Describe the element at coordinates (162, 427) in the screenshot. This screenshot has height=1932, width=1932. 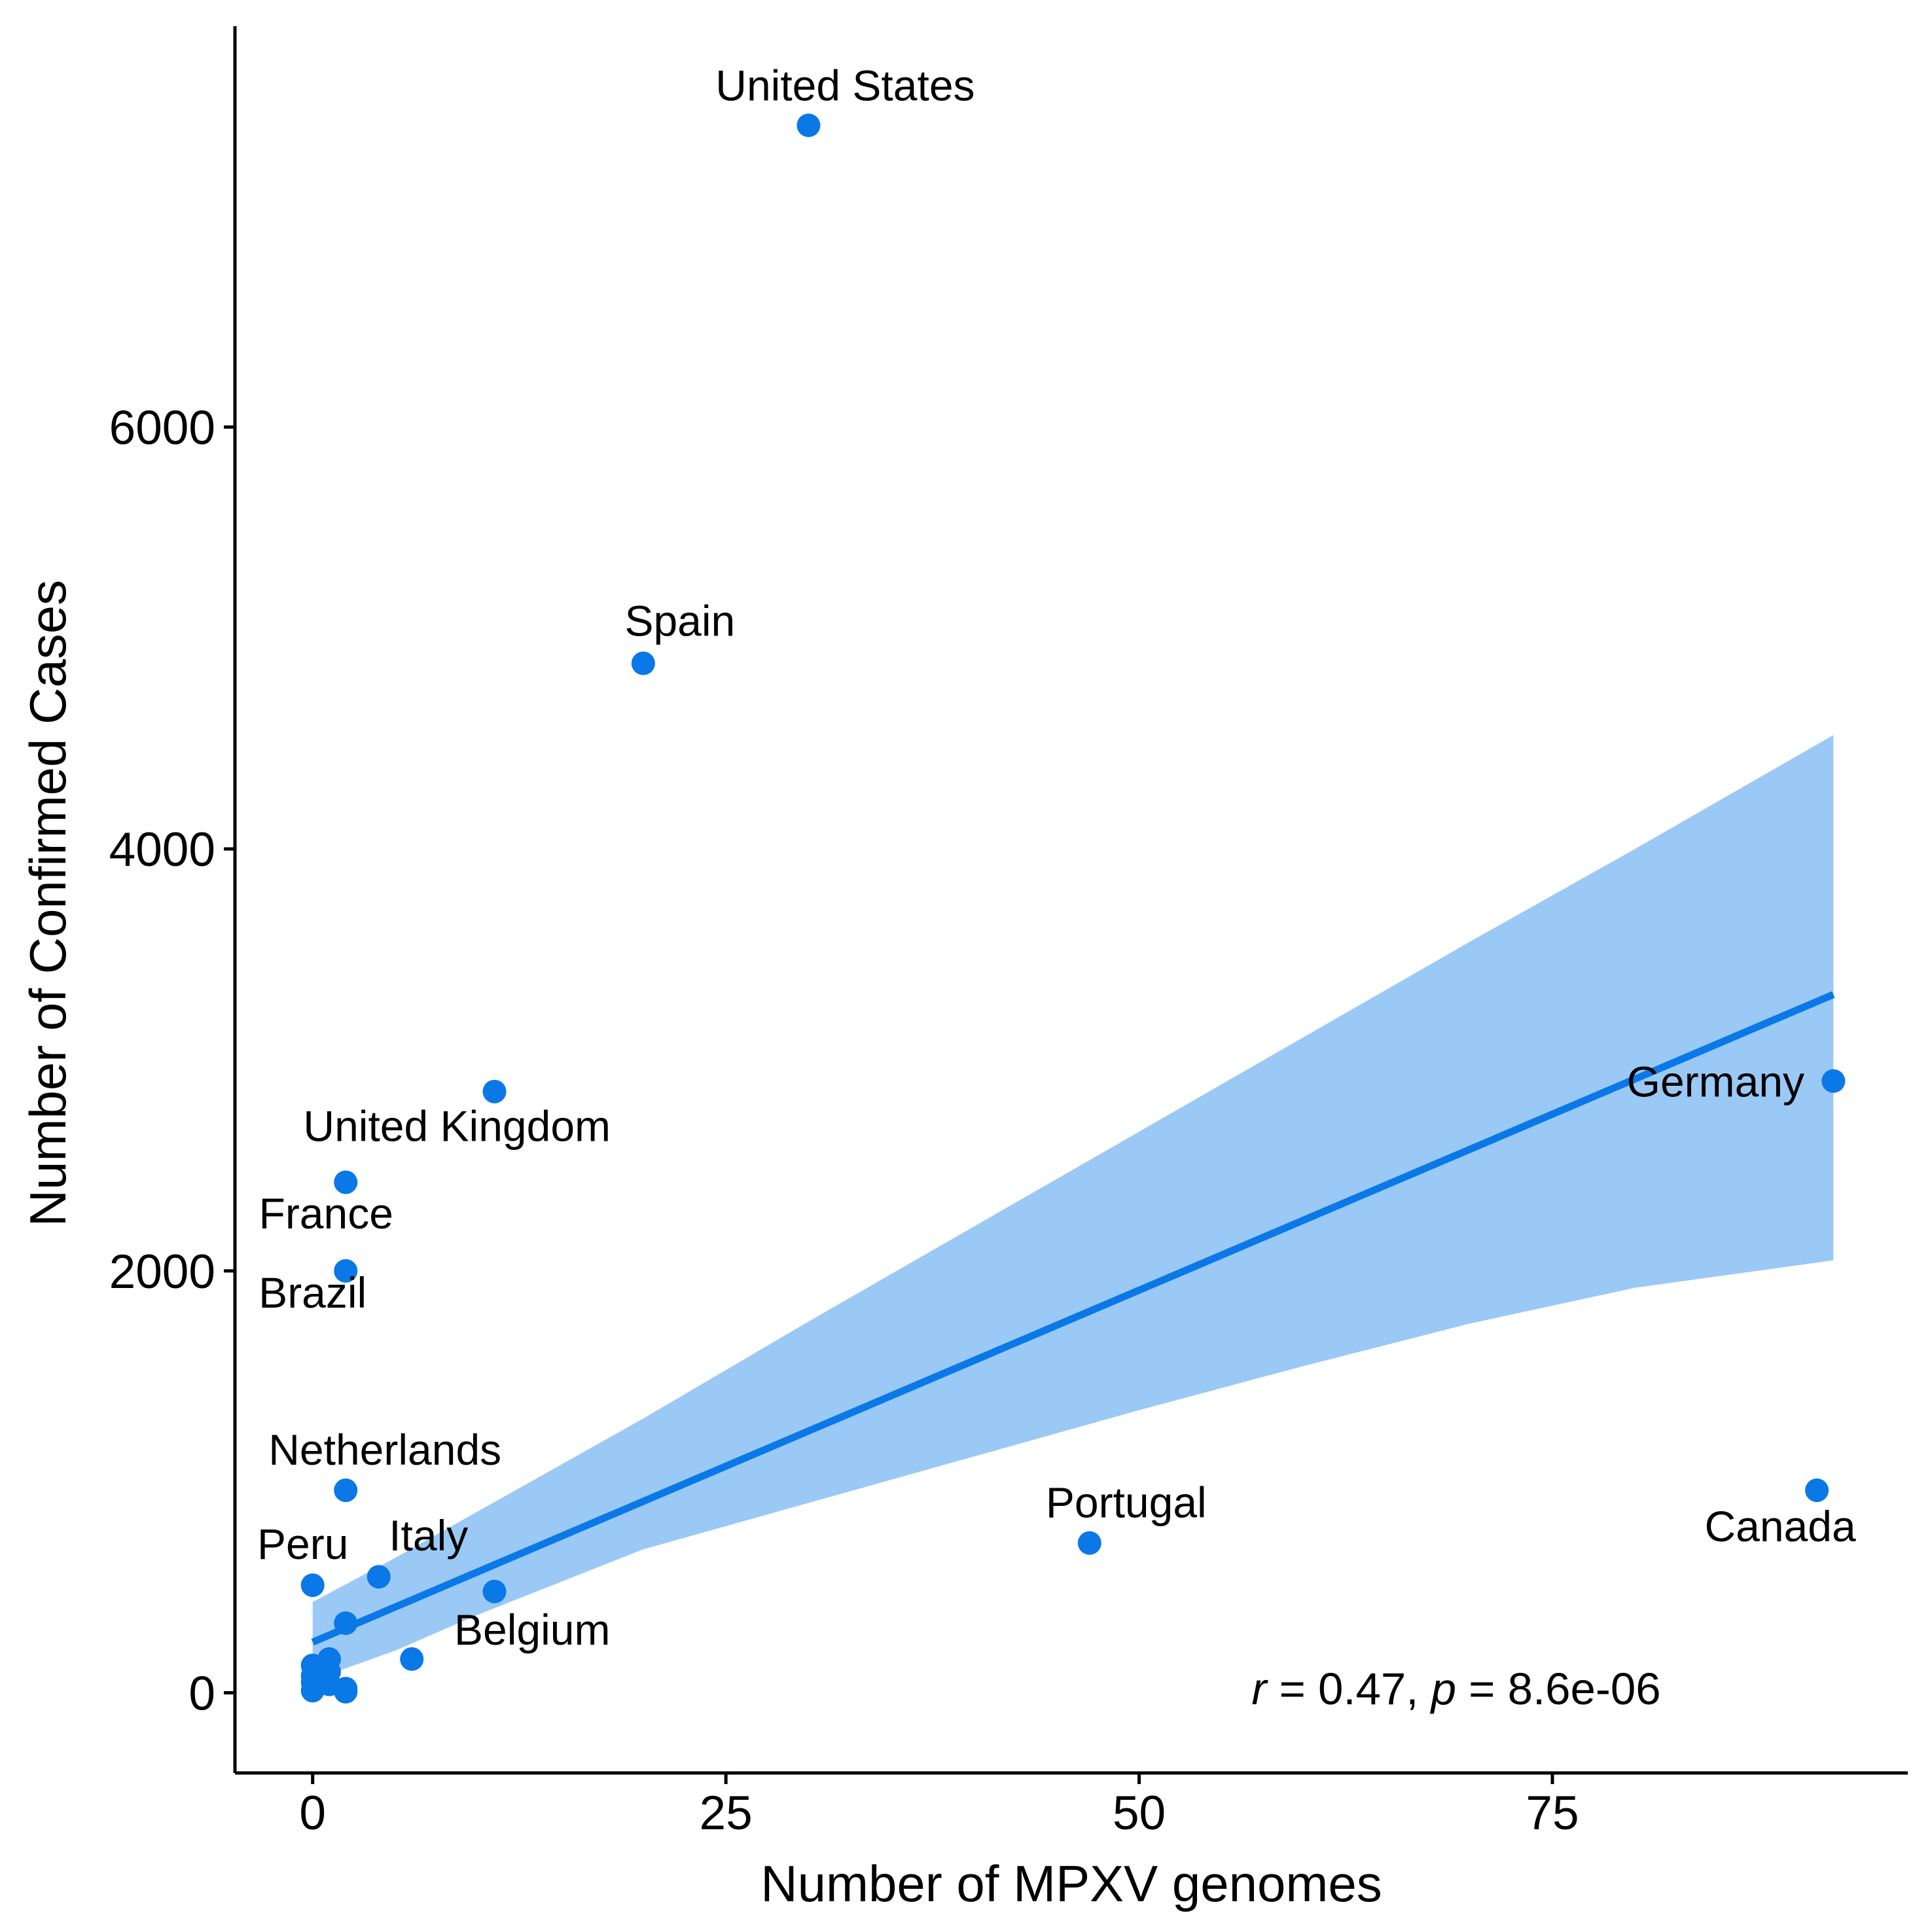
I see `y-tick-label: 6000` at that location.